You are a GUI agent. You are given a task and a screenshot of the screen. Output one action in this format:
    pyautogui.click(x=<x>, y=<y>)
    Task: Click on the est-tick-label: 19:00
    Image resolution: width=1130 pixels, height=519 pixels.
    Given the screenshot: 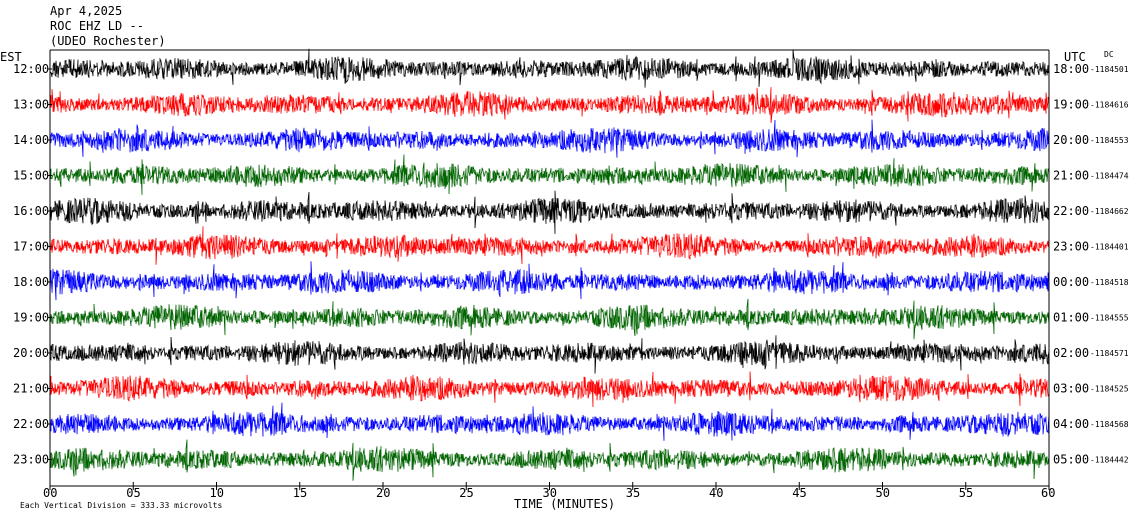 What is the action you would take?
    pyautogui.click(x=31, y=318)
    